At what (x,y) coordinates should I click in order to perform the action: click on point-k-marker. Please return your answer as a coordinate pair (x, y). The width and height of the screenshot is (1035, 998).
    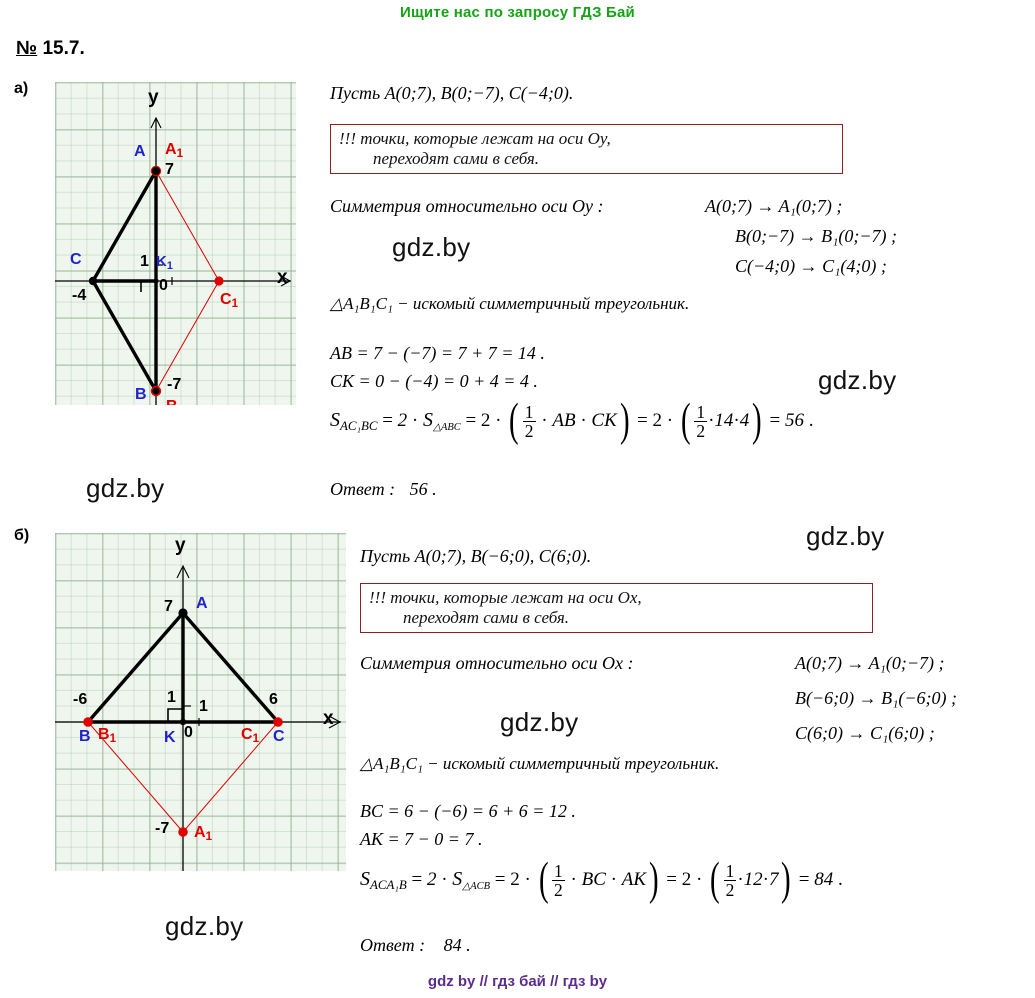
    Looking at the image, I should click on (156, 281).